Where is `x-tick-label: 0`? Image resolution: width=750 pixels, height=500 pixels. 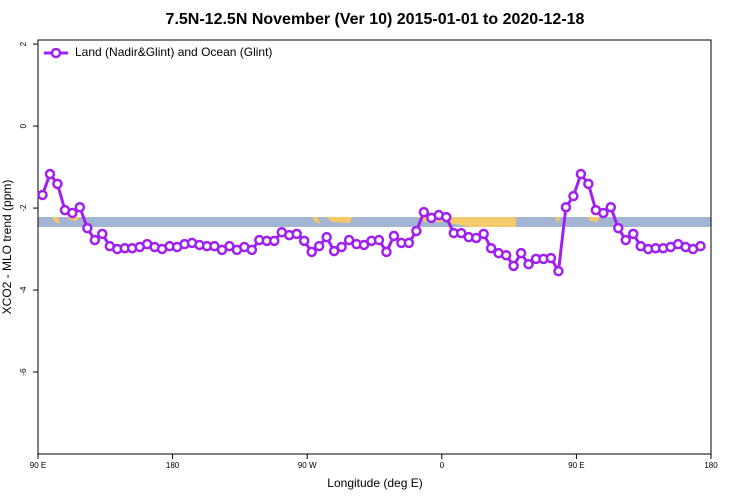
x-tick-label: 0 is located at coordinates (442, 465).